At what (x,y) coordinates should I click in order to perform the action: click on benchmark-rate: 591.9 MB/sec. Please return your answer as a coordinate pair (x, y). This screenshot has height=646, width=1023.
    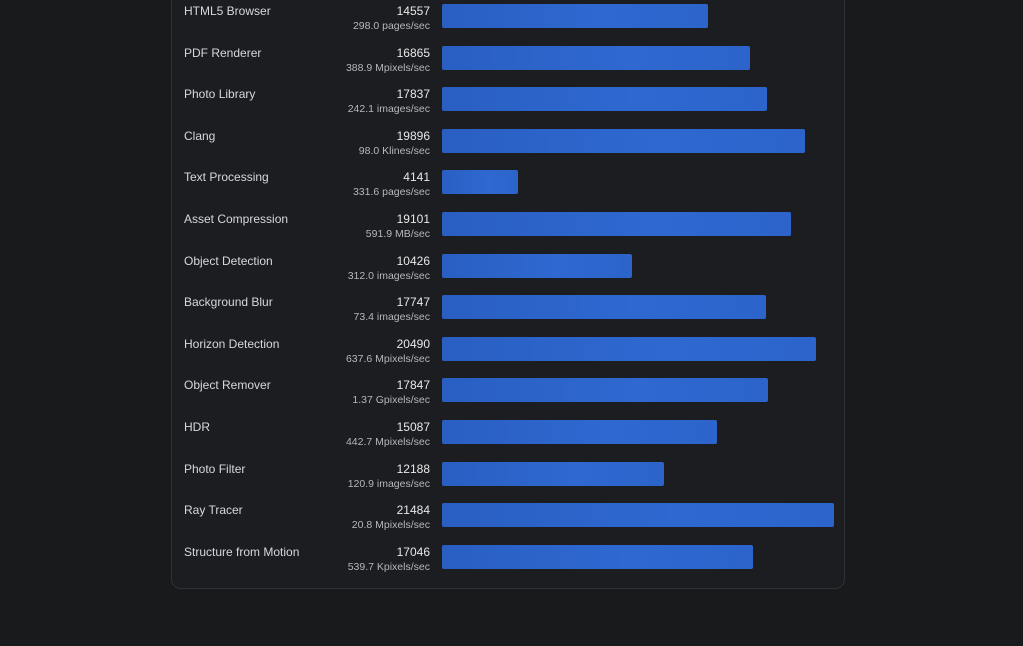
    Looking at the image, I should click on (397, 234).